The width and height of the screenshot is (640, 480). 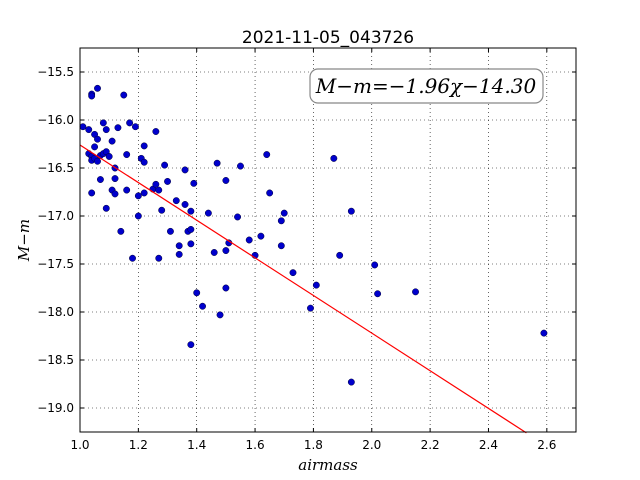 What do you see at coordinates (328, 465) in the screenshot?
I see `x-axis-label: airmass` at bounding box center [328, 465].